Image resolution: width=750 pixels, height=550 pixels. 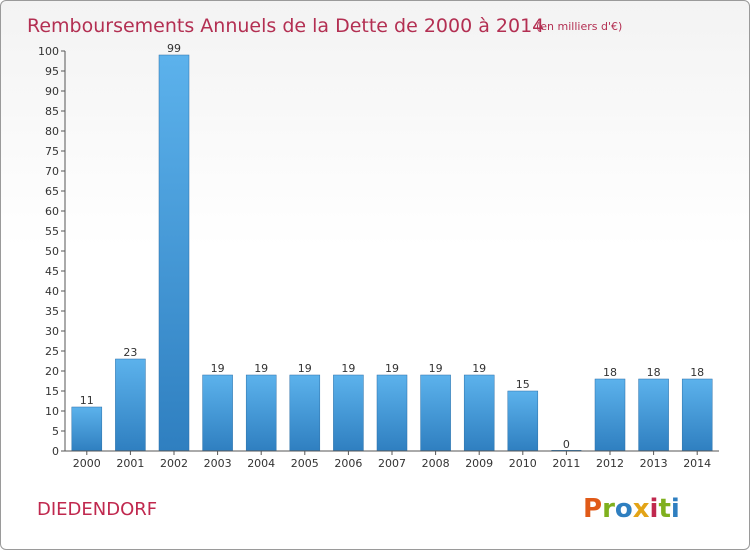 I want to click on x-tick-label-2001: 2001, so click(x=130, y=463).